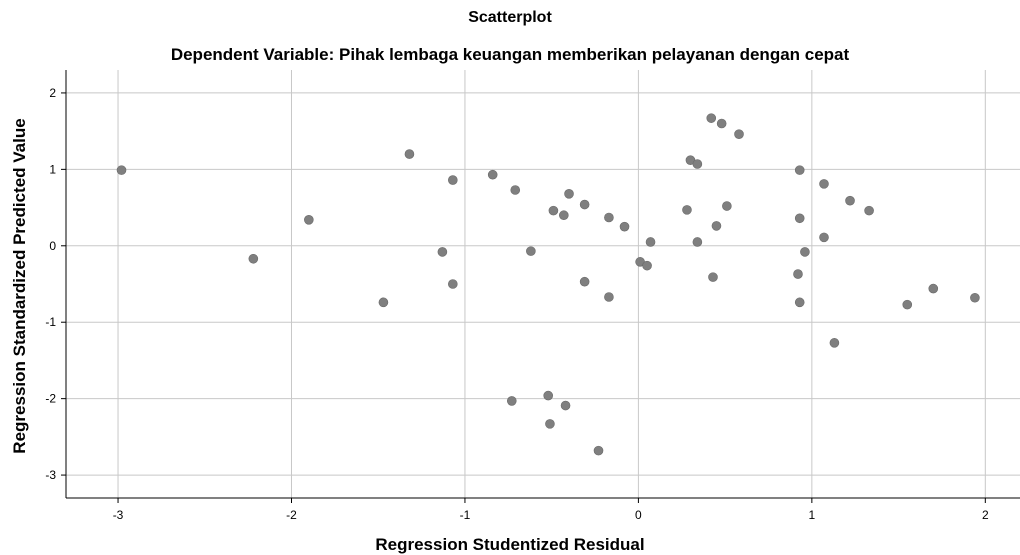  What do you see at coordinates (291, 515) in the screenshot?
I see `x-tick-label: -2` at bounding box center [291, 515].